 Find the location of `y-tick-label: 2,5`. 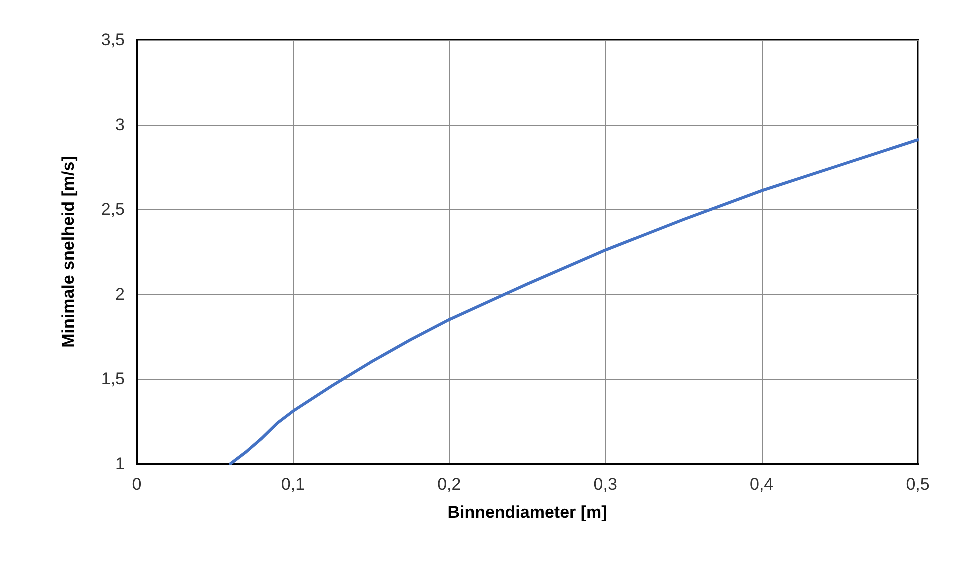

y-tick-label: 2,5 is located at coordinates (113, 210).